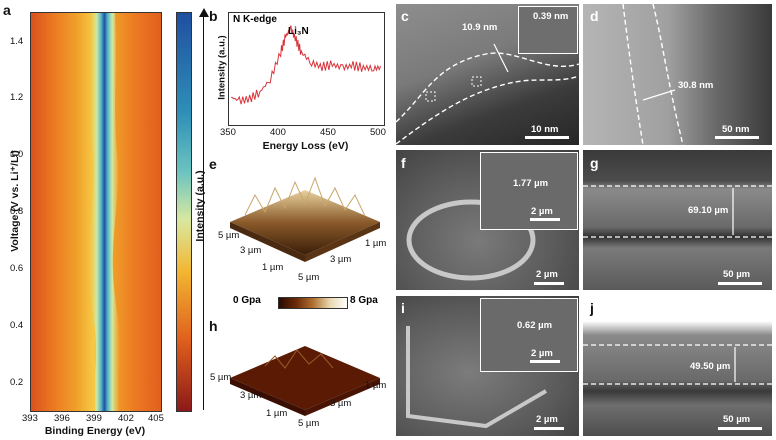  I want to click on panel-h-colorbar-min: 0 Gpa, so click(247, 300).